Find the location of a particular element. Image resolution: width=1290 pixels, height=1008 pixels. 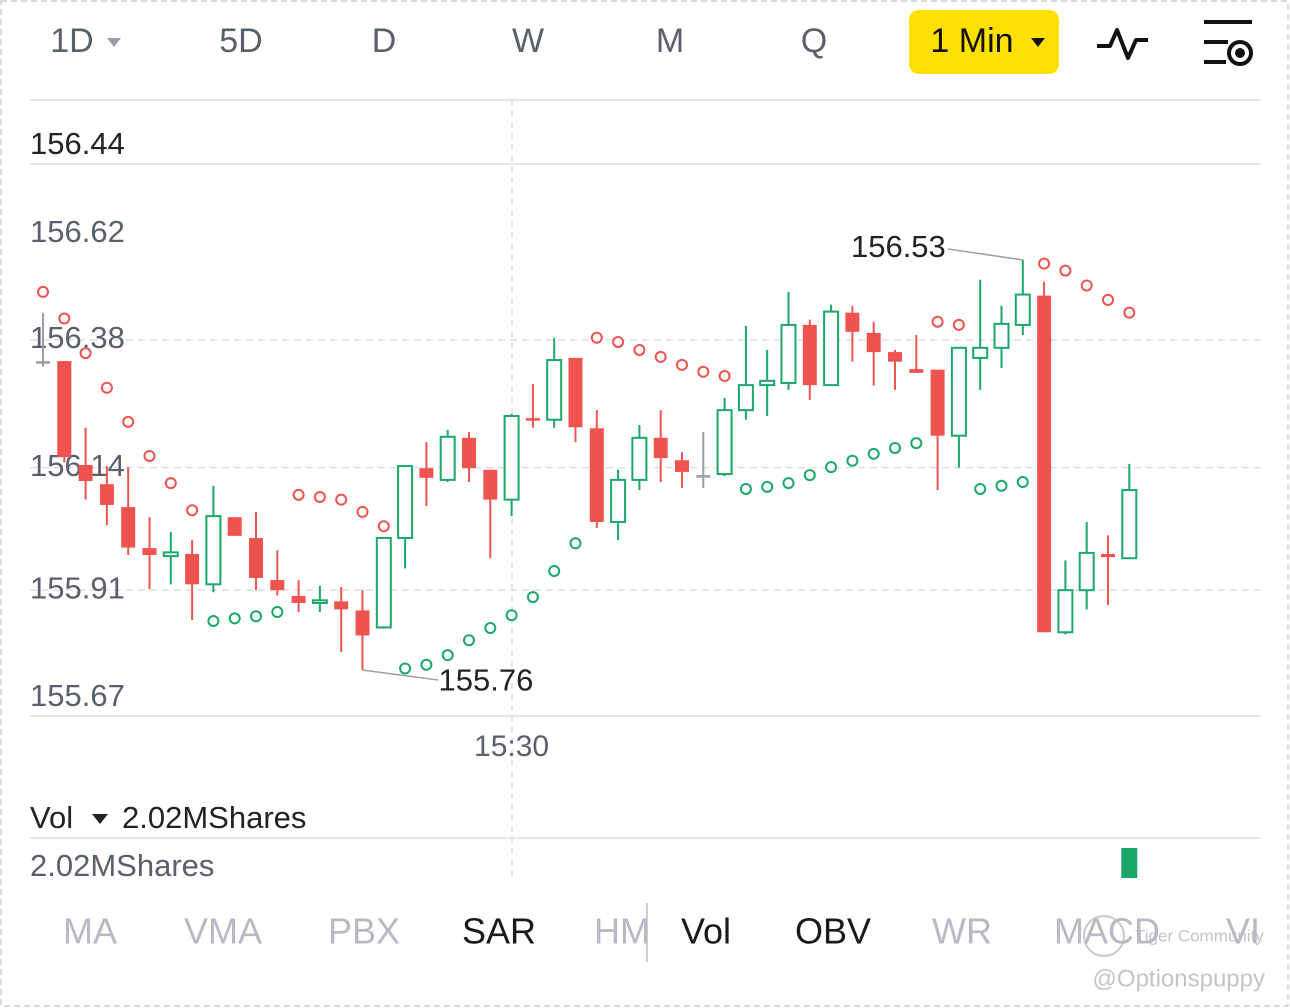

chart-type-icon is located at coordinates (1122, 44).